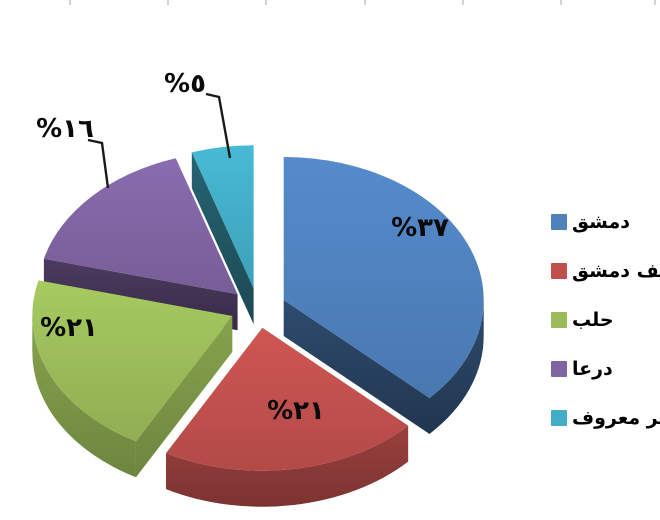 This screenshot has height=520, width=660. I want to click on legend-item-daraa: درعا, so click(605, 369).